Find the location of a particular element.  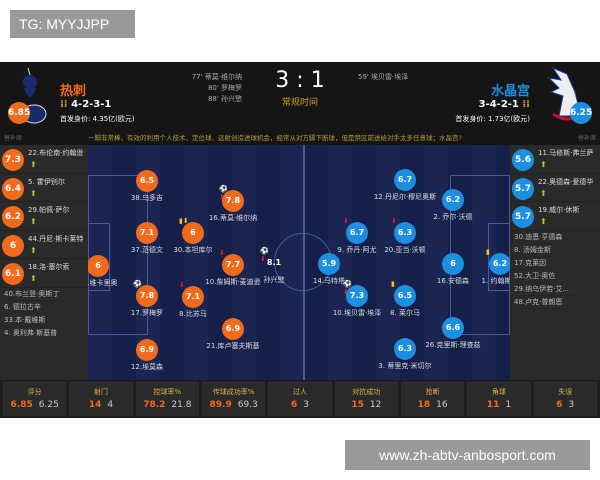

player-name: 18.洛·塞尔索 is located at coordinates (49, 267).